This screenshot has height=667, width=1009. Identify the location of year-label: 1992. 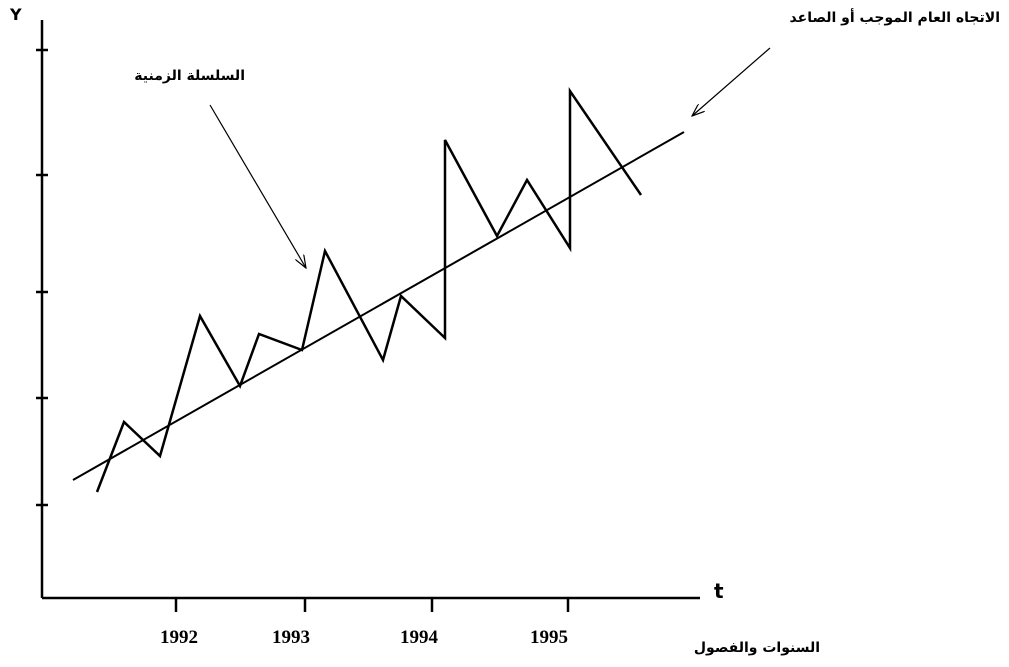
(179, 637).